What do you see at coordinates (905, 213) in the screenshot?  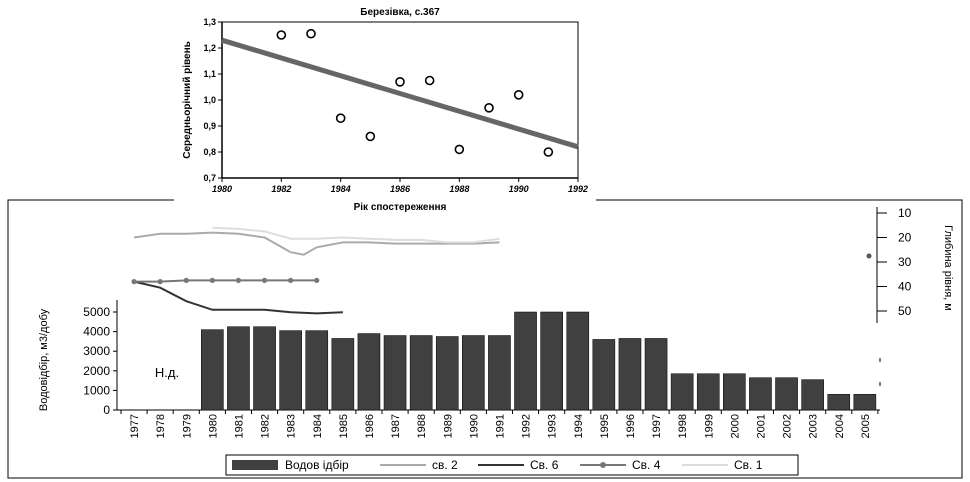 I see `depth-tick-label: 10` at bounding box center [905, 213].